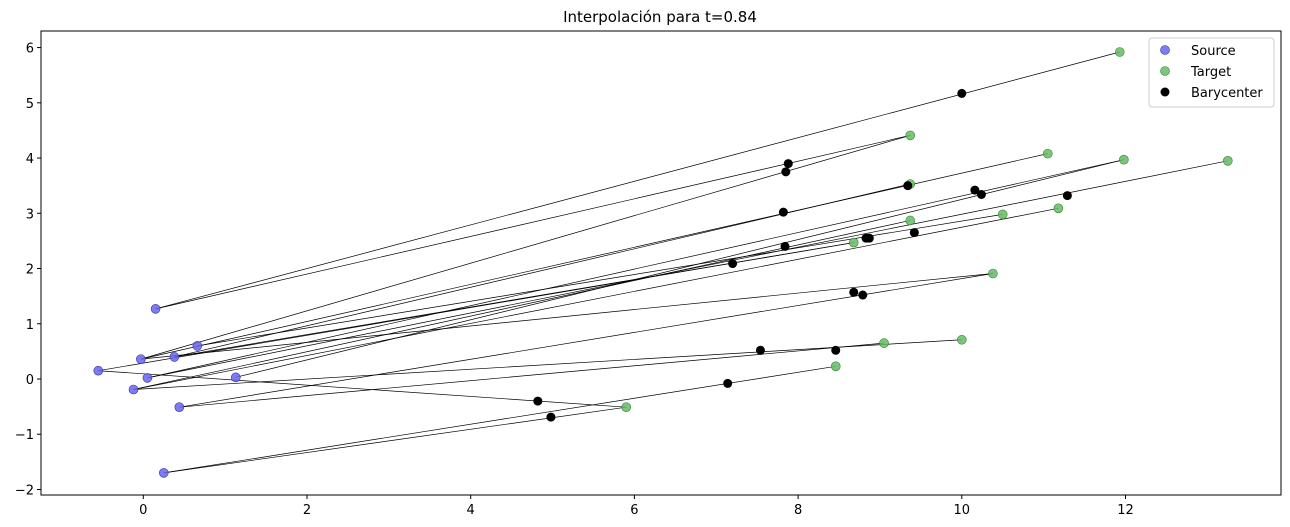 The height and width of the screenshot is (527, 1290). What do you see at coordinates (1213, 51) in the screenshot?
I see `legend-label-source: Source` at bounding box center [1213, 51].